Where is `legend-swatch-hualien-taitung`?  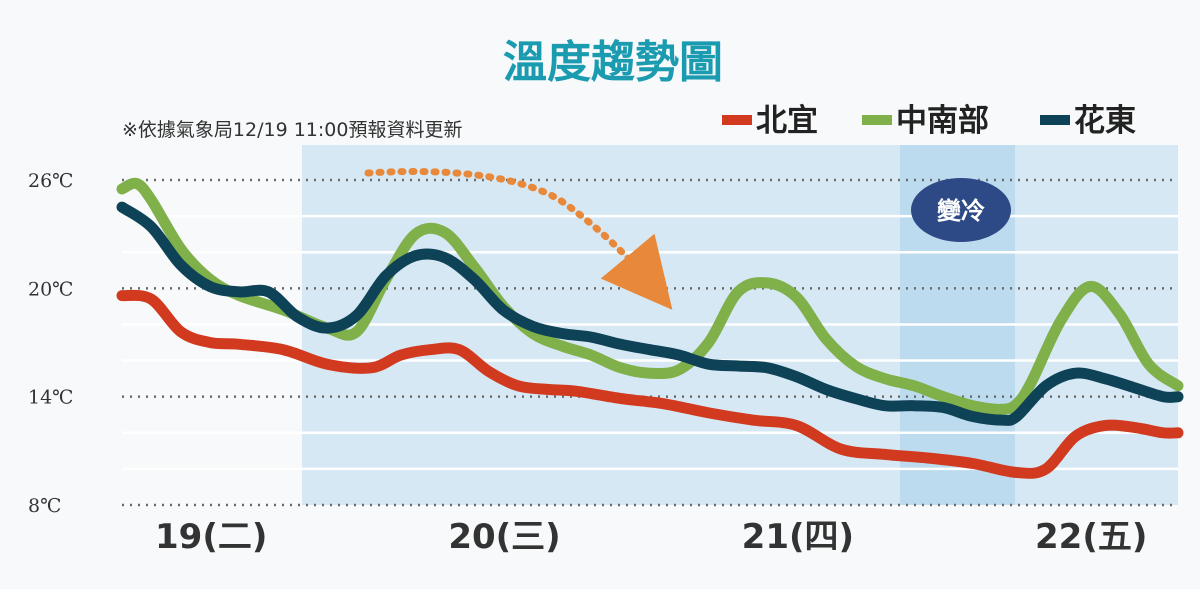 legend-swatch-hualien-taitung is located at coordinates (1055, 120).